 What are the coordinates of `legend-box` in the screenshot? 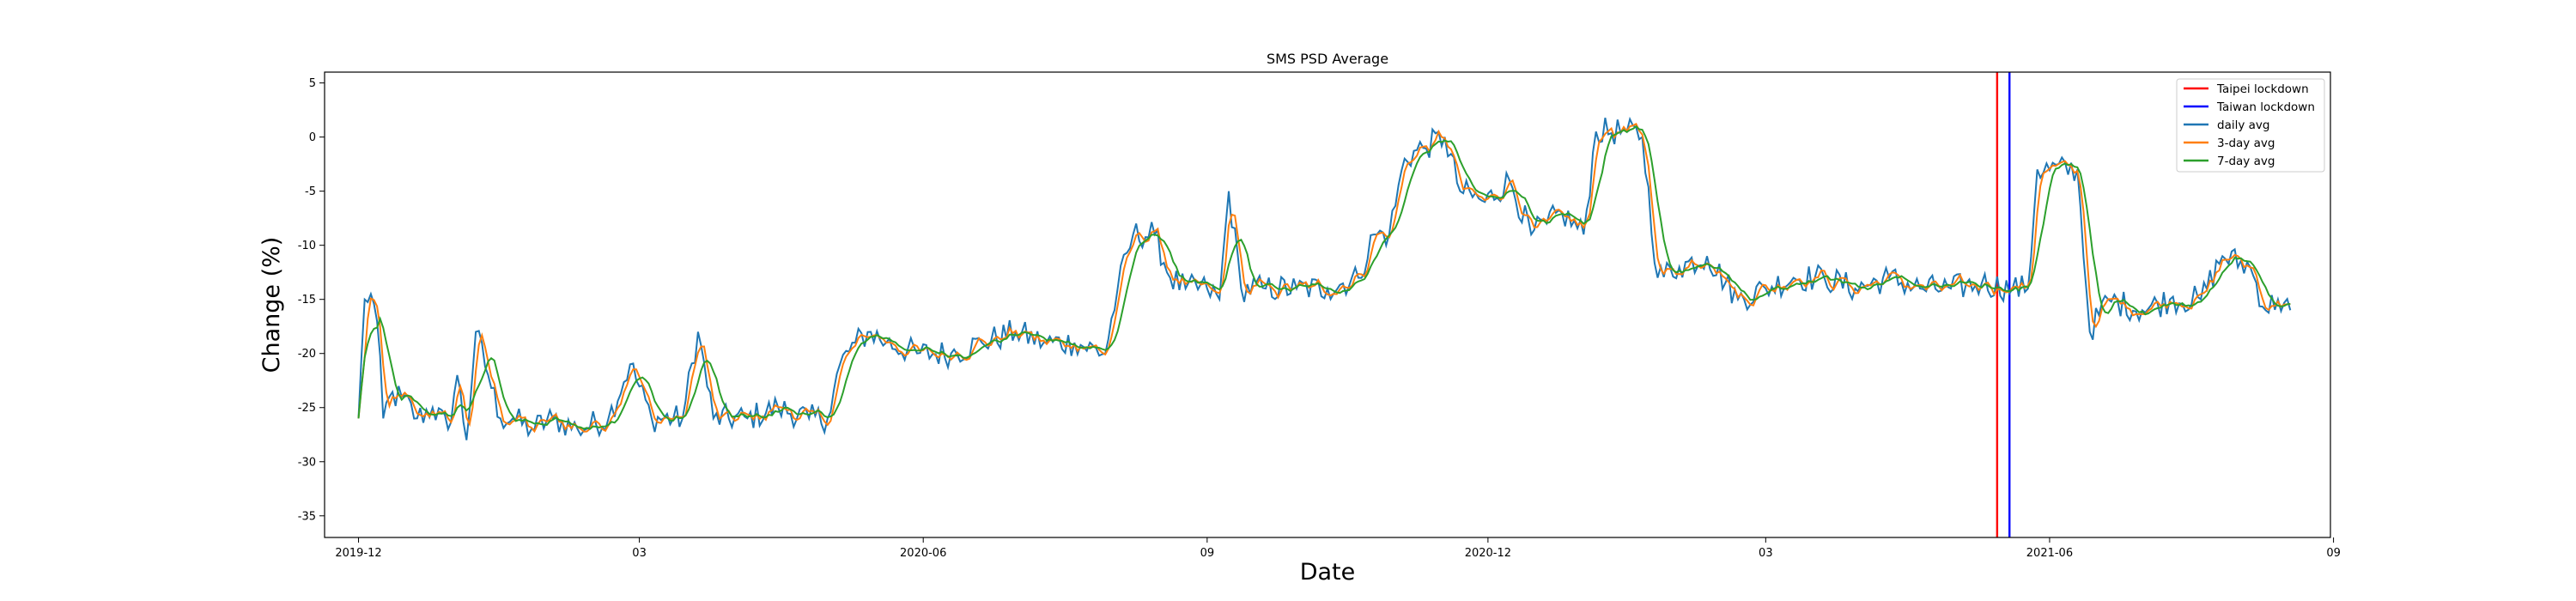 It's located at (2251, 125).